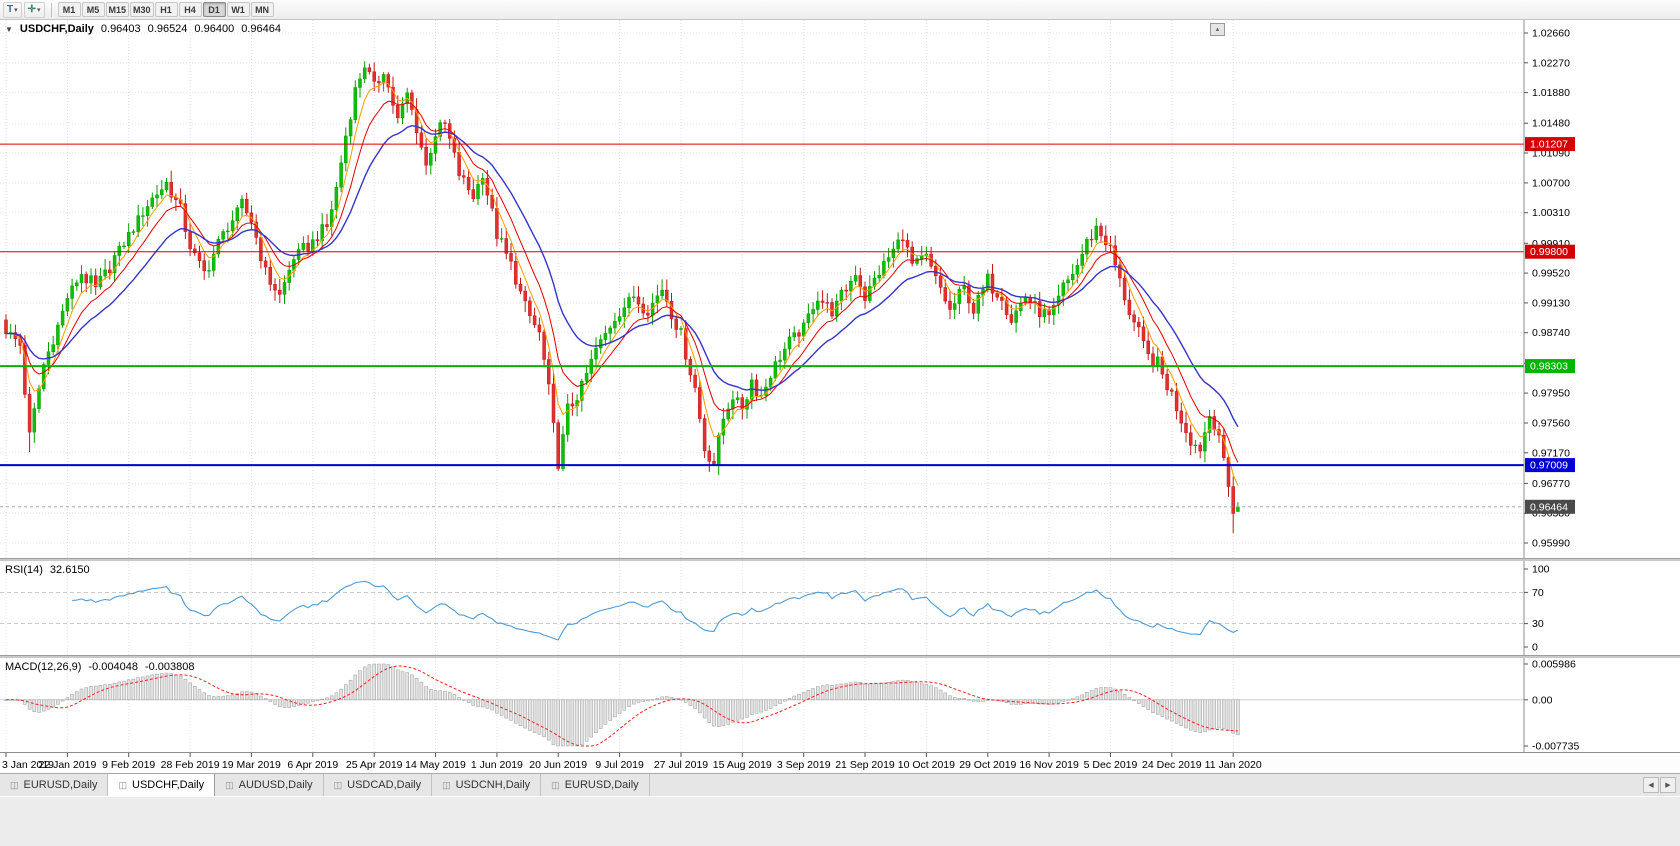 This screenshot has width=1680, height=846. Describe the element at coordinates (742, 765) in the screenshot. I see `svg-text: 15 Aug 2019` at that location.